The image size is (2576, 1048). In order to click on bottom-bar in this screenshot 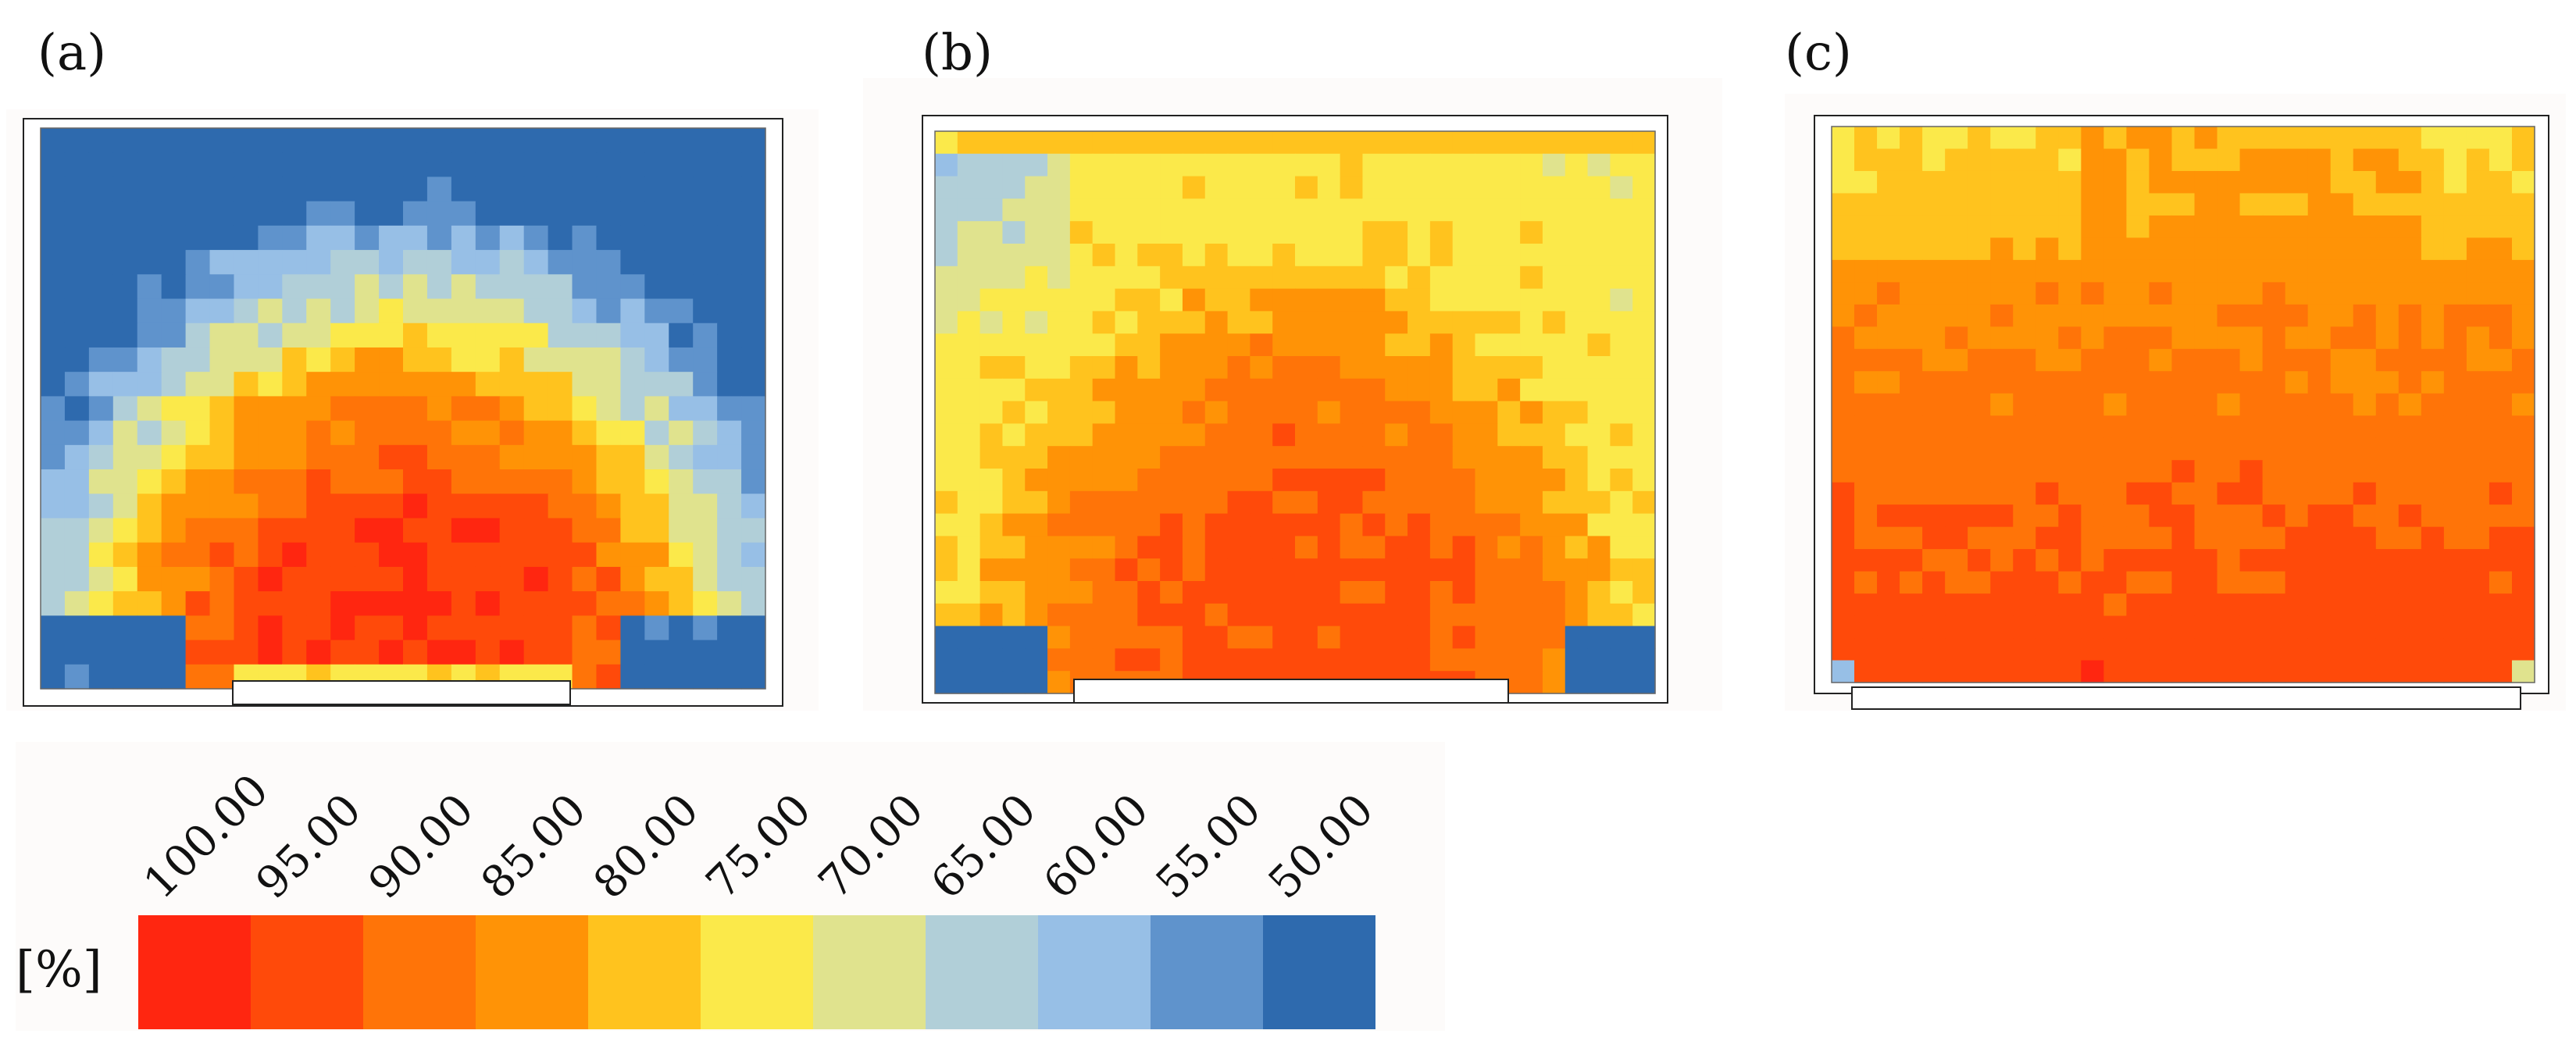, I will do `click(401, 692)`.